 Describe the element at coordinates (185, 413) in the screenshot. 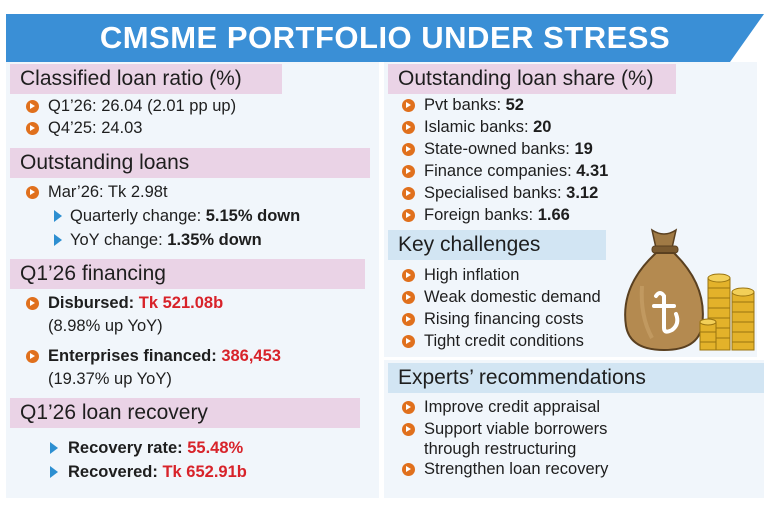

I see `recovery-heading: Q1’26 loan recovery` at that location.